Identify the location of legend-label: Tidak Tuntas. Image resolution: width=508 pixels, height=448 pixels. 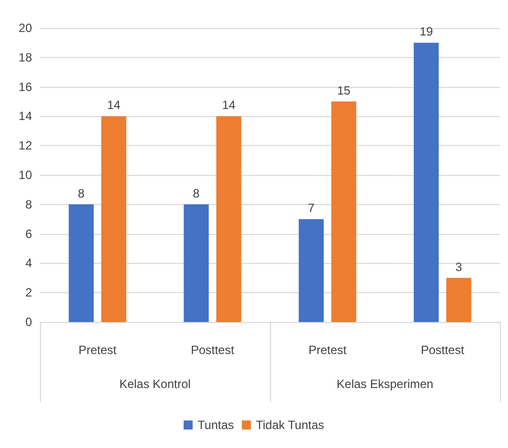
(290, 425).